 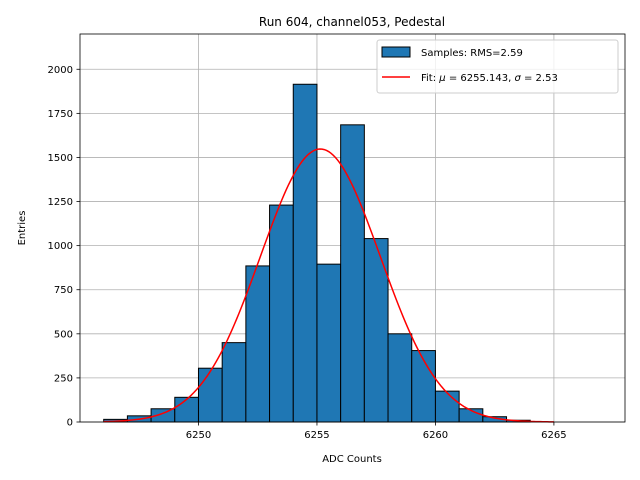 I want to click on y-axis-ticks: 0 250 500 750 1000 1250 1500 1750 2000, so click(x=64, y=247).